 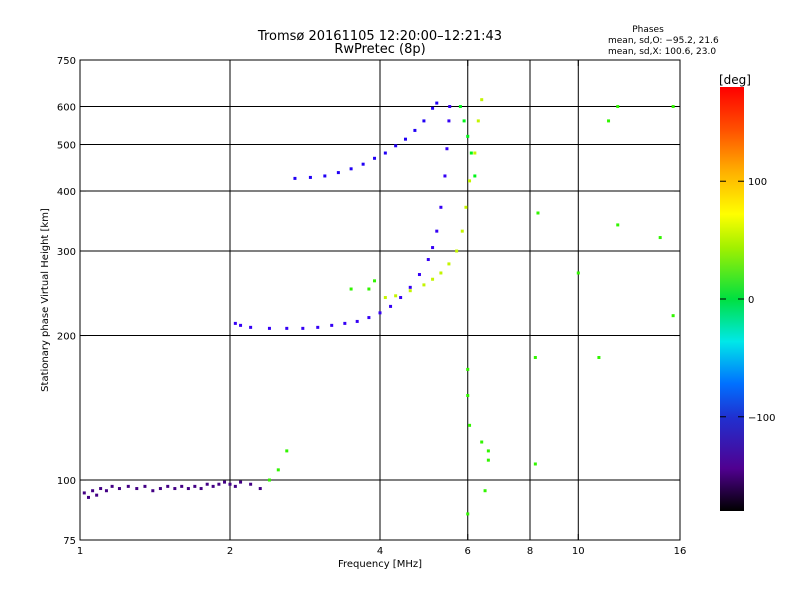 I want to click on colorbar-ticks: 100 0 −100, so click(x=747, y=300).